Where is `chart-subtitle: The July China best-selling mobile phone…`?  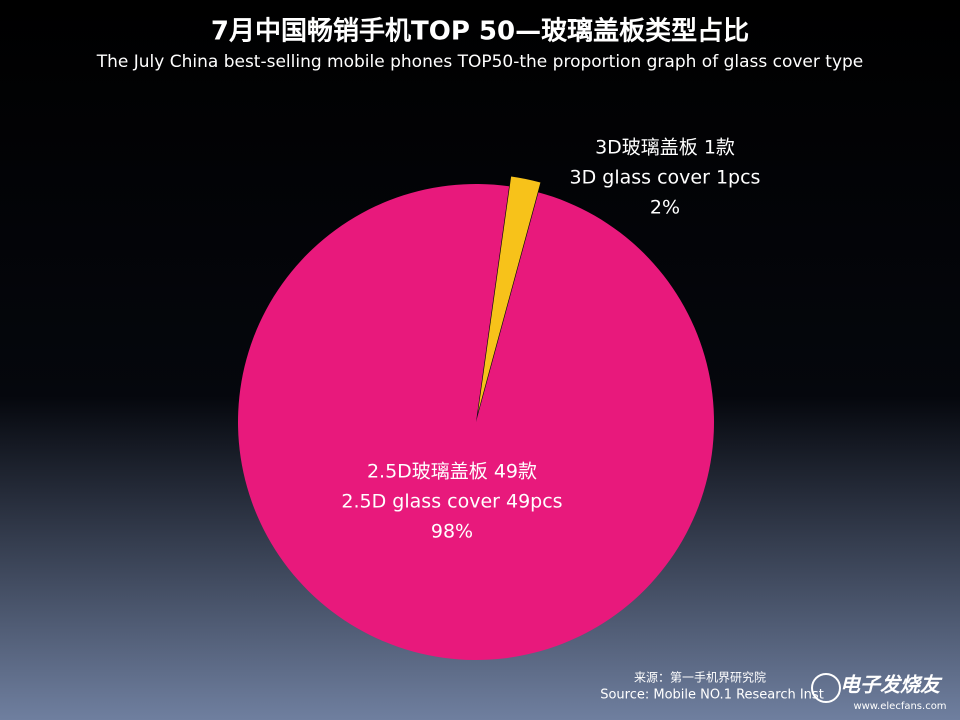
chart-subtitle: The July China best-selling mobile phone… is located at coordinates (480, 62).